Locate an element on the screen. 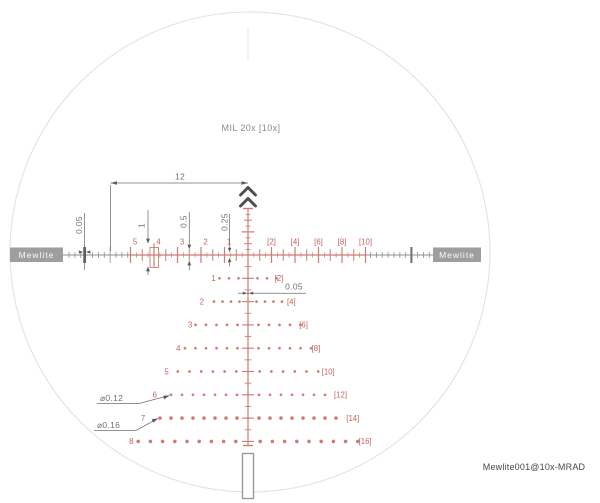 This screenshot has height=503, width=600. dim-dia-016-label: ⌀0.16 is located at coordinates (108, 425).